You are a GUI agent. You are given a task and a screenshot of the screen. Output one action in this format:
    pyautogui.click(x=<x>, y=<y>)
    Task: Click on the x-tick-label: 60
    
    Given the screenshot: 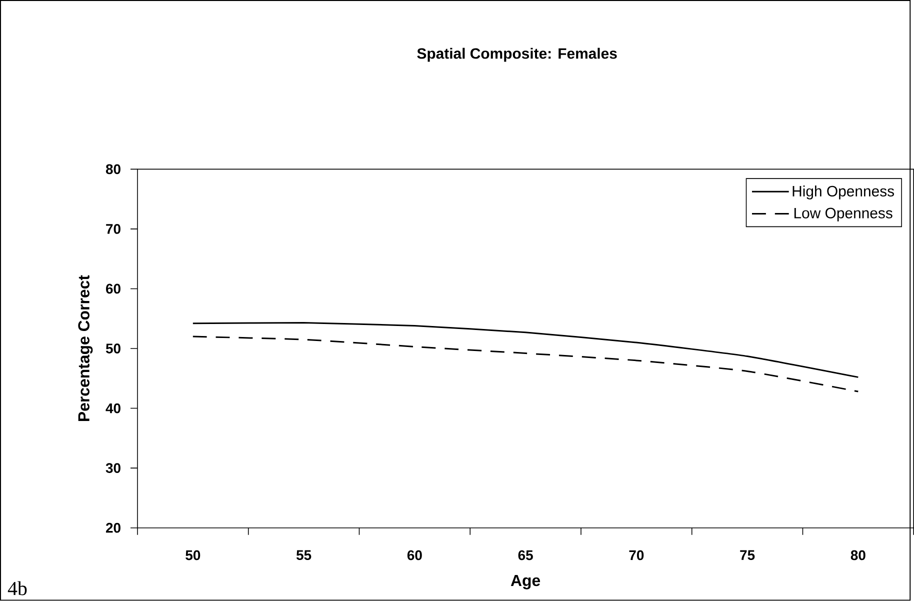 What is the action you would take?
    pyautogui.click(x=414, y=555)
    